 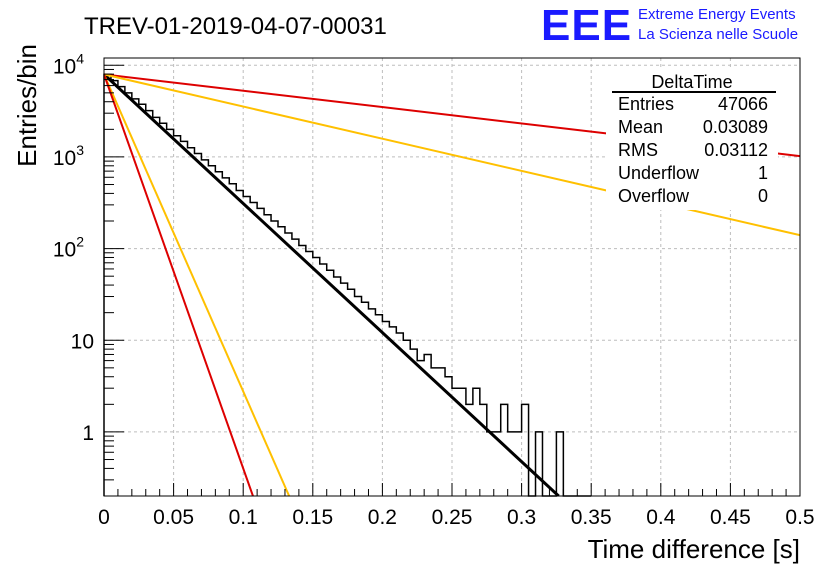 I want to click on y-tick-label: 10³, so click(x=68, y=156).